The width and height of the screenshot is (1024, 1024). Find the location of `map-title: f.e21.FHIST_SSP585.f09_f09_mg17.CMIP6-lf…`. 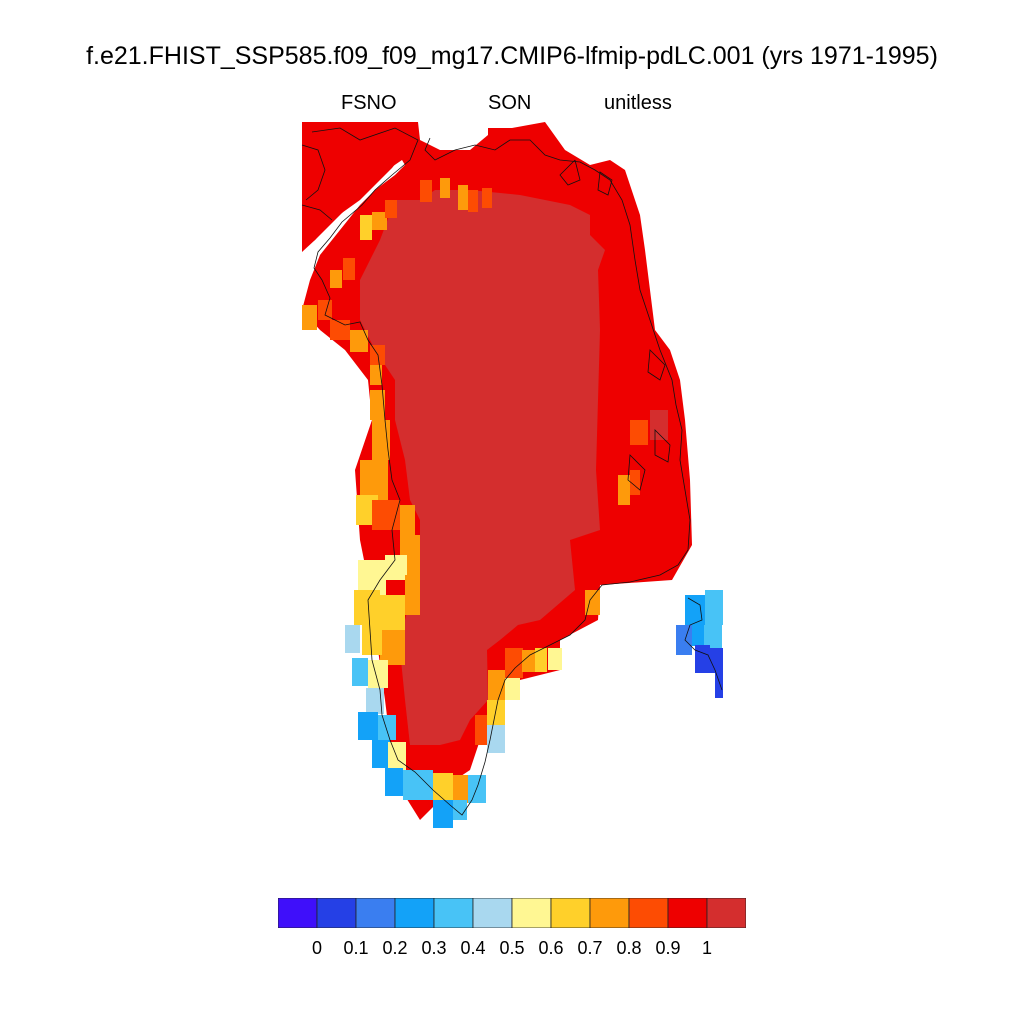

map-title: f.e21.FHIST_SSP585.f09_f09_mg17.CMIP6-lf… is located at coordinates (512, 56).